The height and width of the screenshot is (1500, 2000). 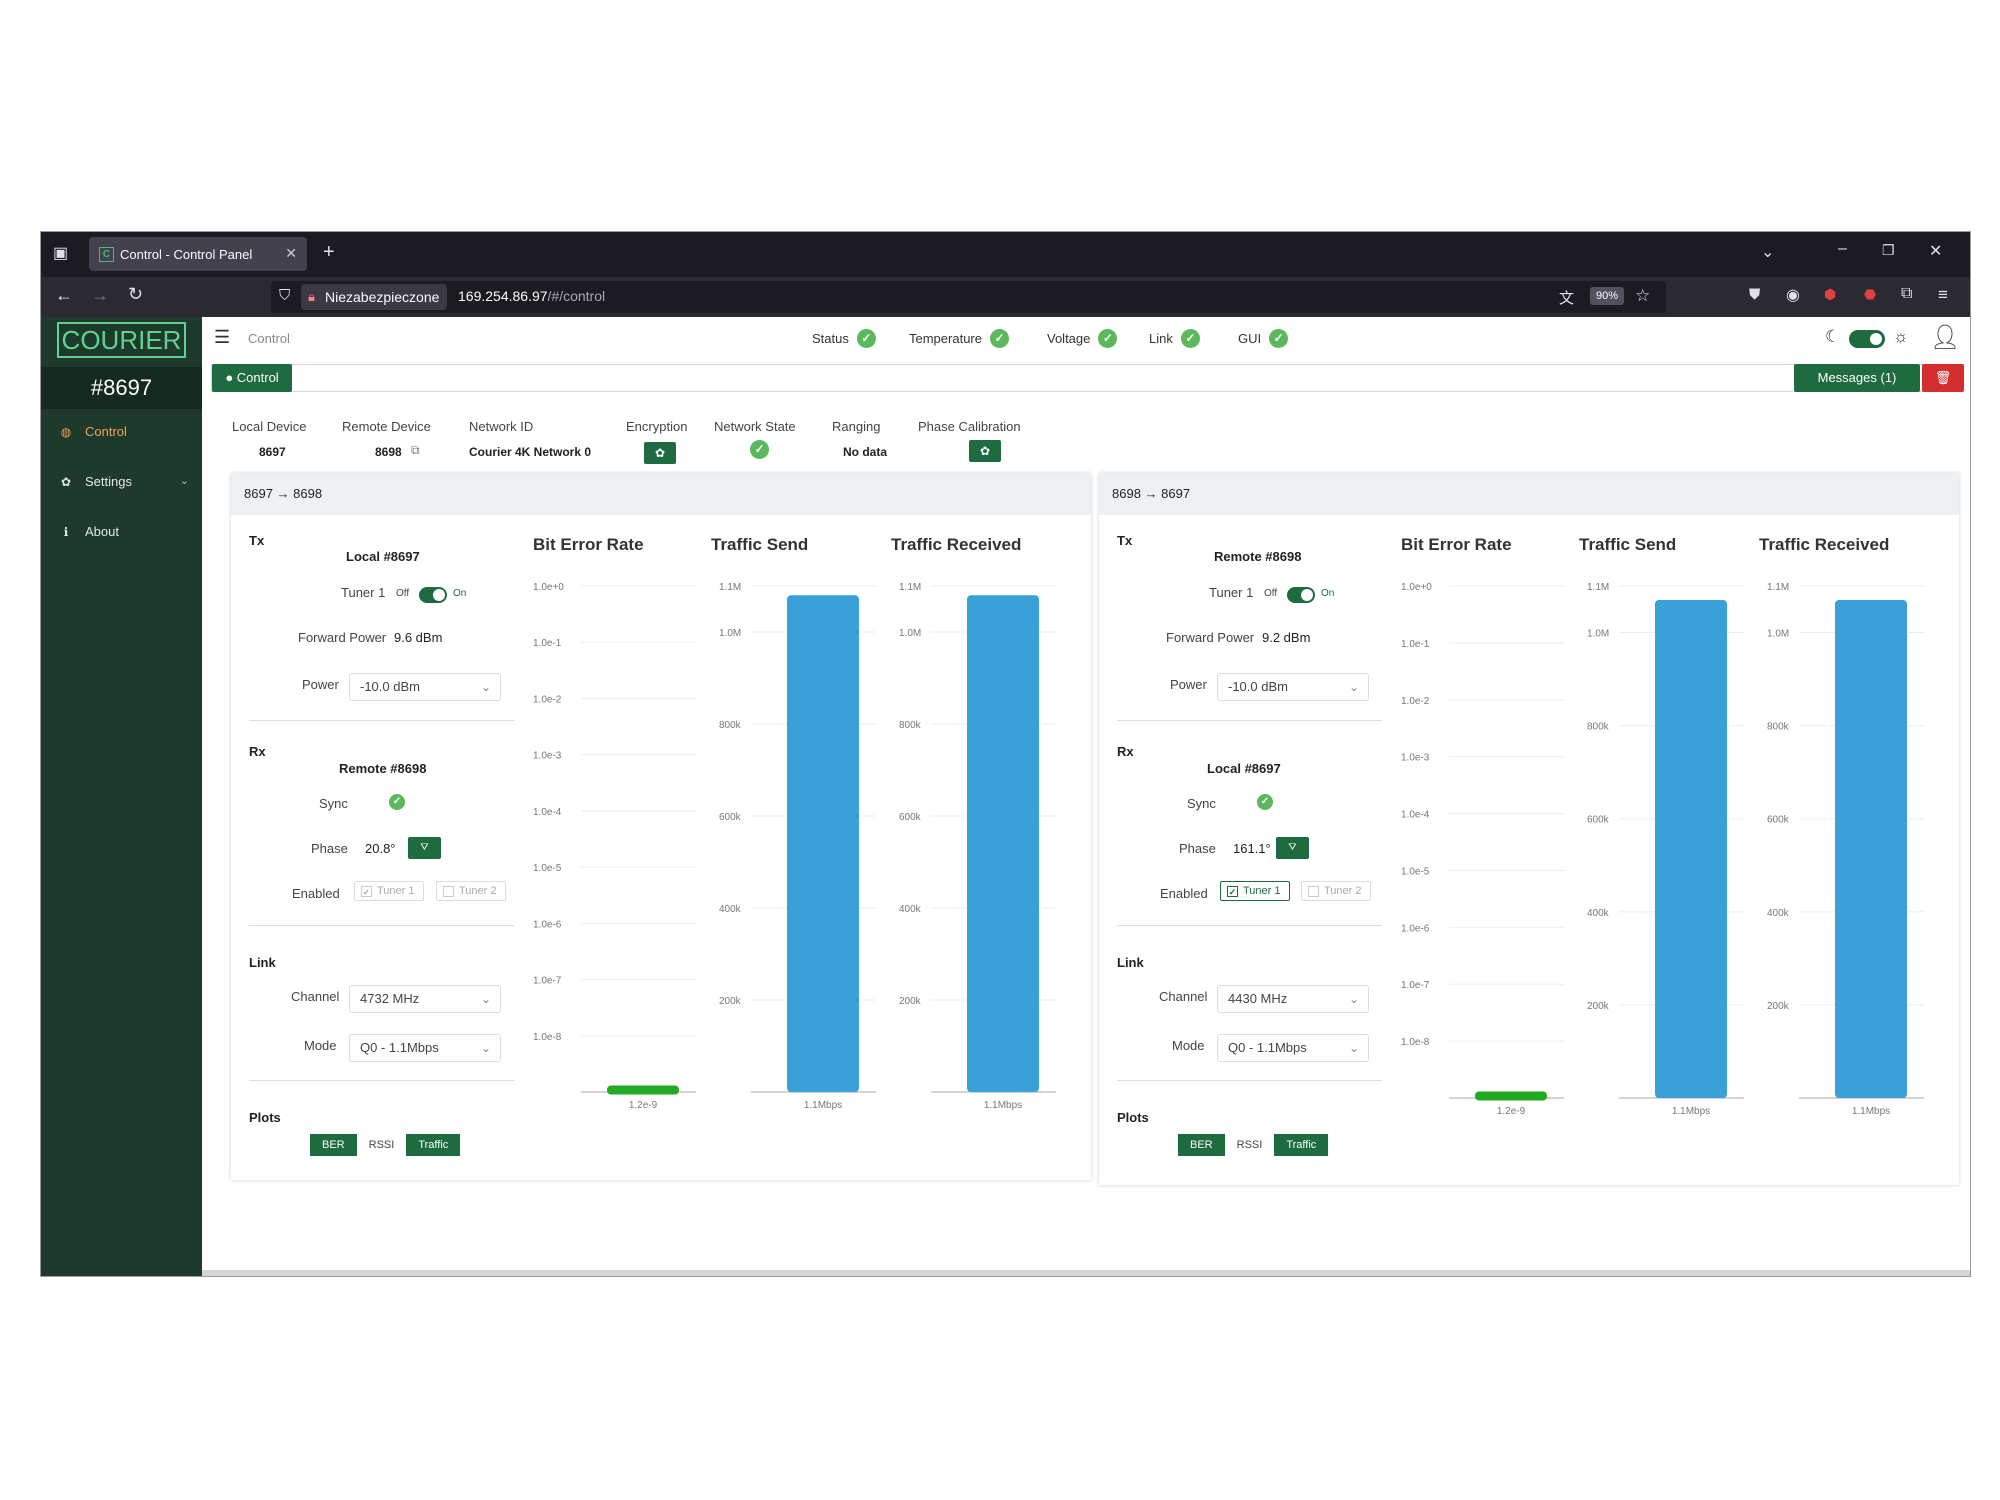 I want to click on sidebar-item-about: ℹ About, so click(x=124, y=531).